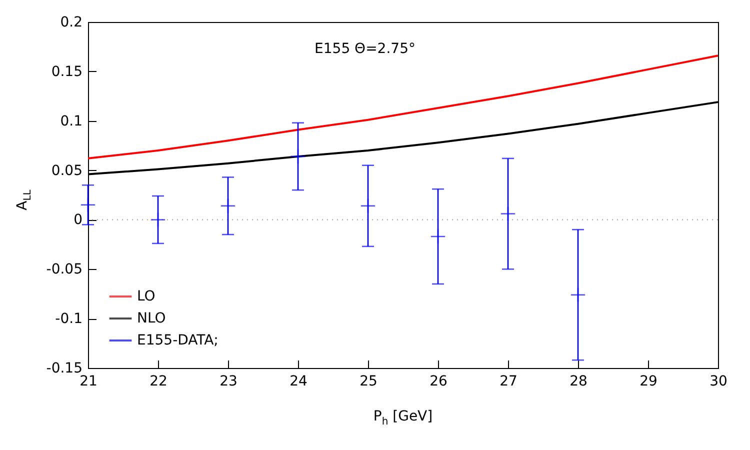  Describe the element at coordinates (71, 22) in the screenshot. I see `y-tick-label: 0.2` at that location.